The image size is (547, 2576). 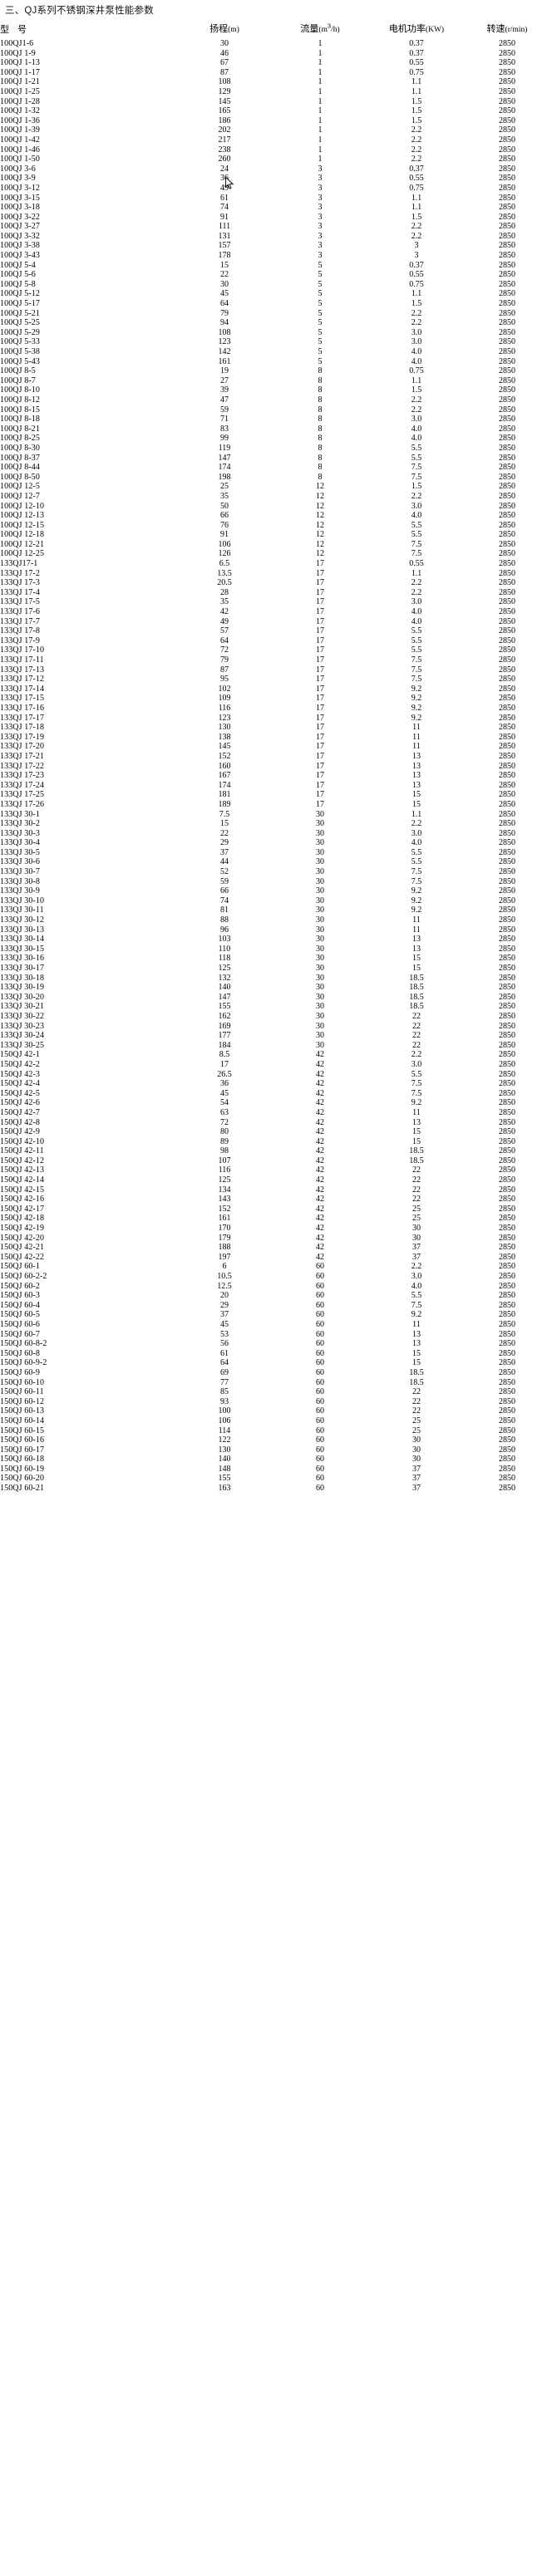 What do you see at coordinates (225, 621) in the screenshot?
I see `cell-head: 49` at bounding box center [225, 621].